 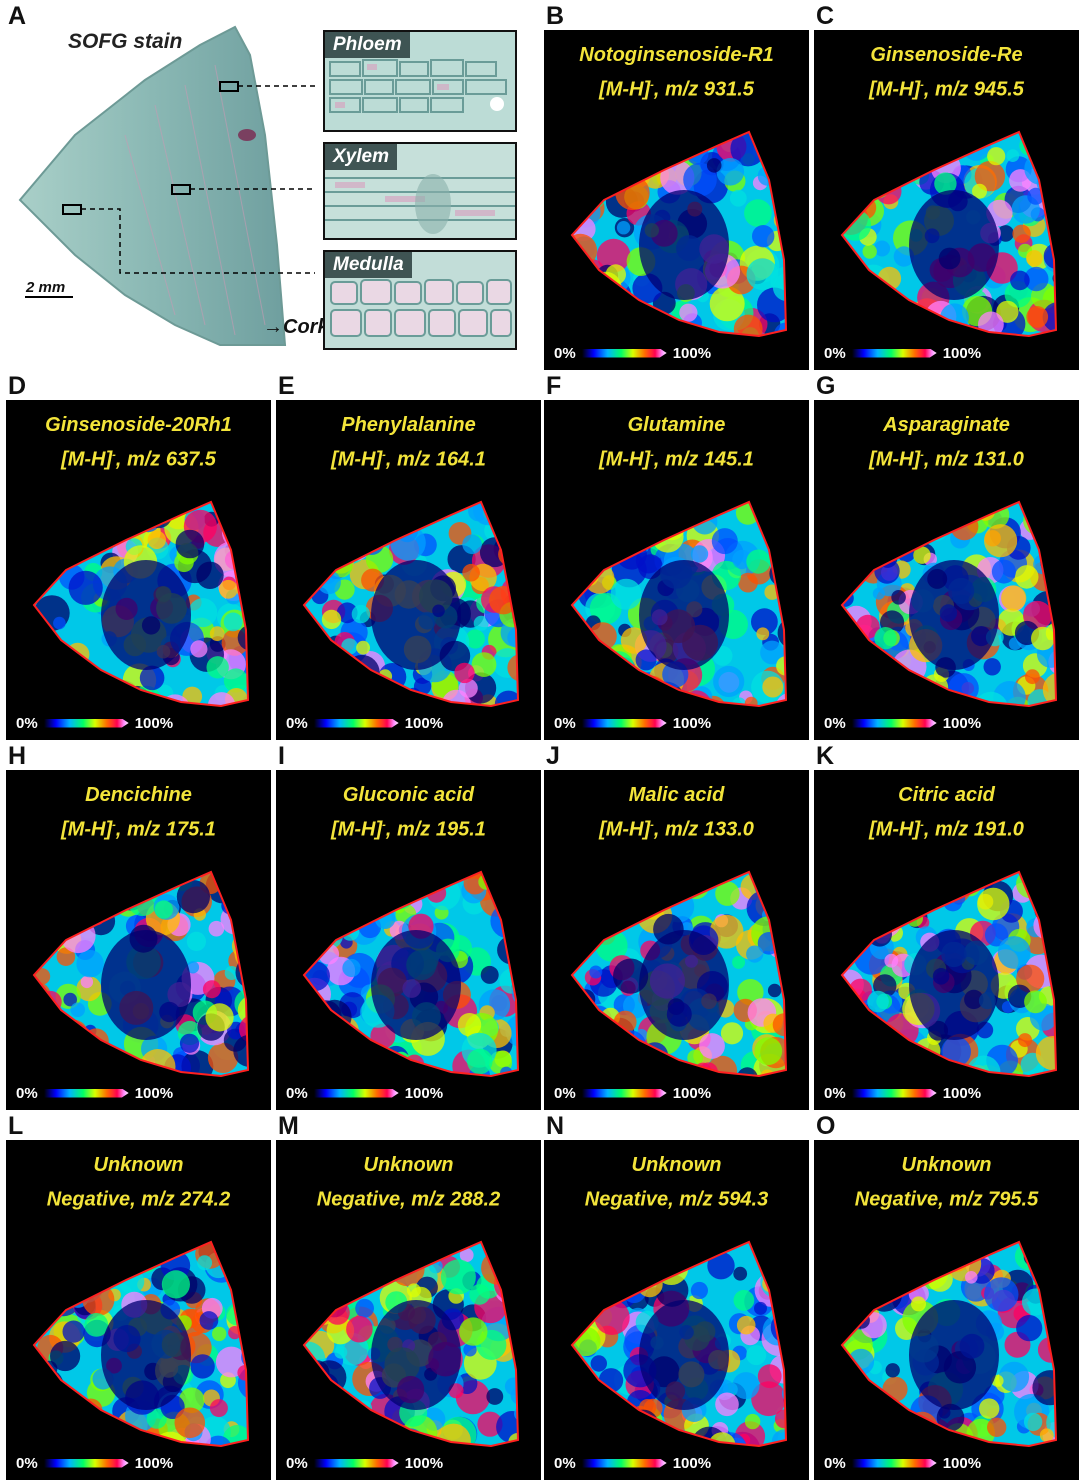 What do you see at coordinates (946, 442) in the screenshot?
I see `ion-title: Asparaginate [M-H]-, m/z 131.0` at bounding box center [946, 442].